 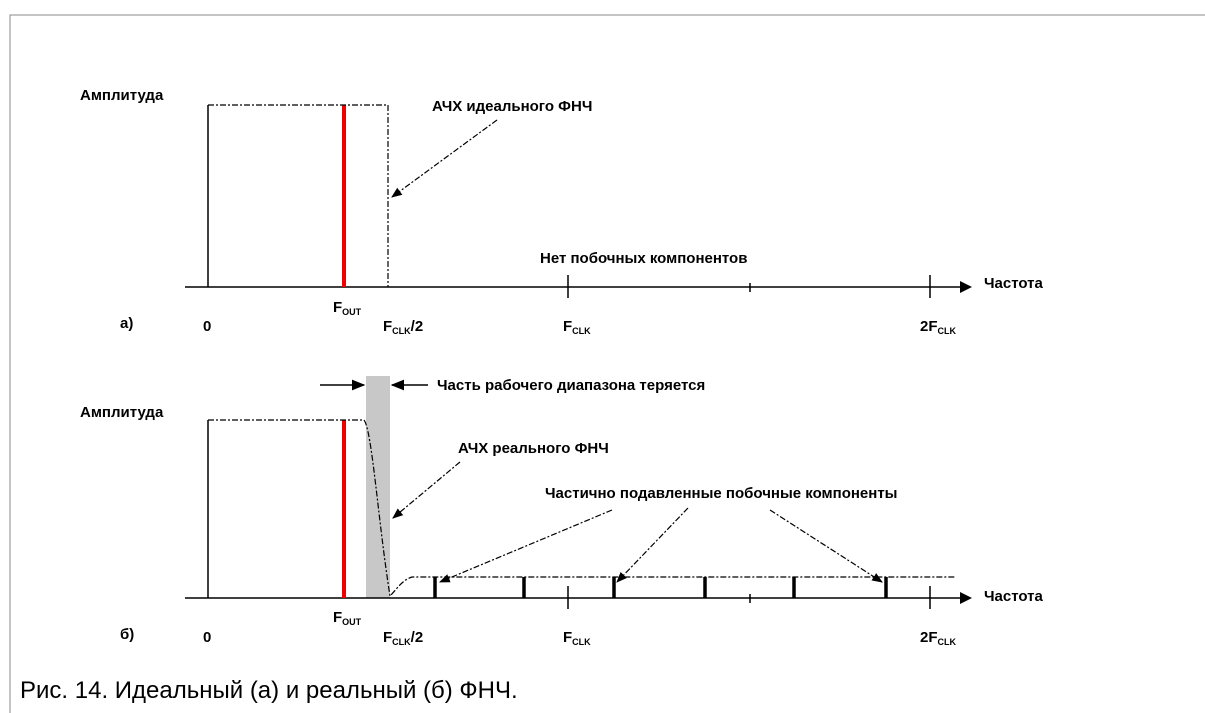 What do you see at coordinates (643, 258) in the screenshot?
I see `note: Нет побочных компонентов` at bounding box center [643, 258].